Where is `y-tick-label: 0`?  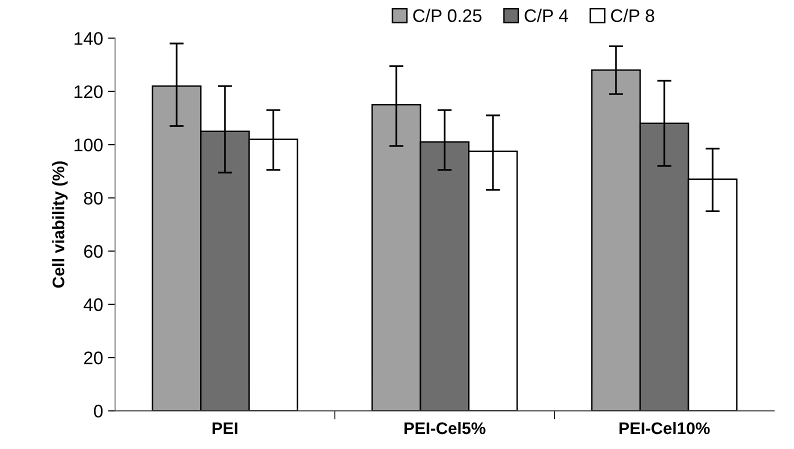
y-tick-label: 0 is located at coordinates (98, 411).